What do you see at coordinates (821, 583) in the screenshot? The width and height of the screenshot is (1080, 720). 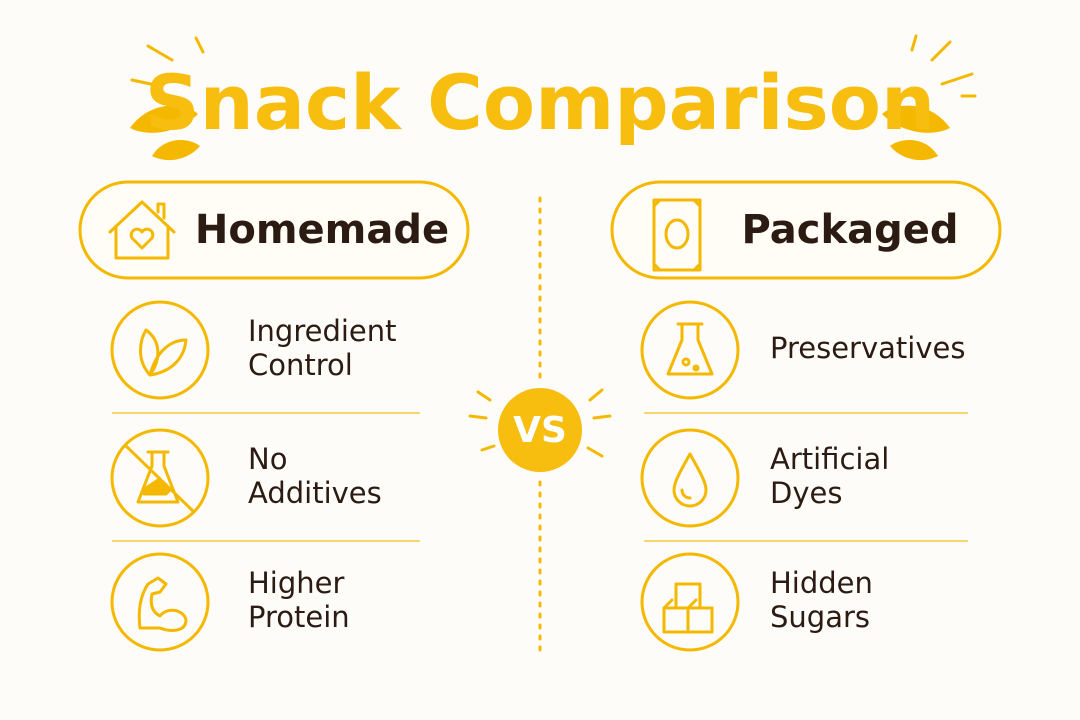 I see `item-label: Hidden` at bounding box center [821, 583].